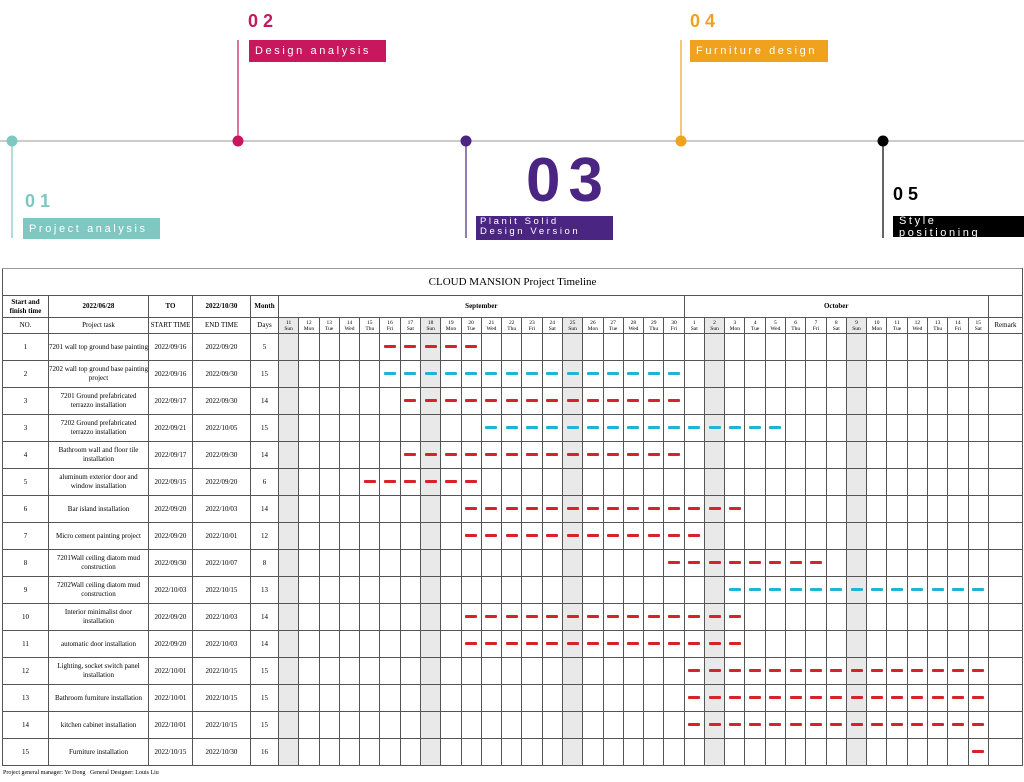  Describe the element at coordinates (978, 322) in the screenshot. I see `day-number: 15` at that location.